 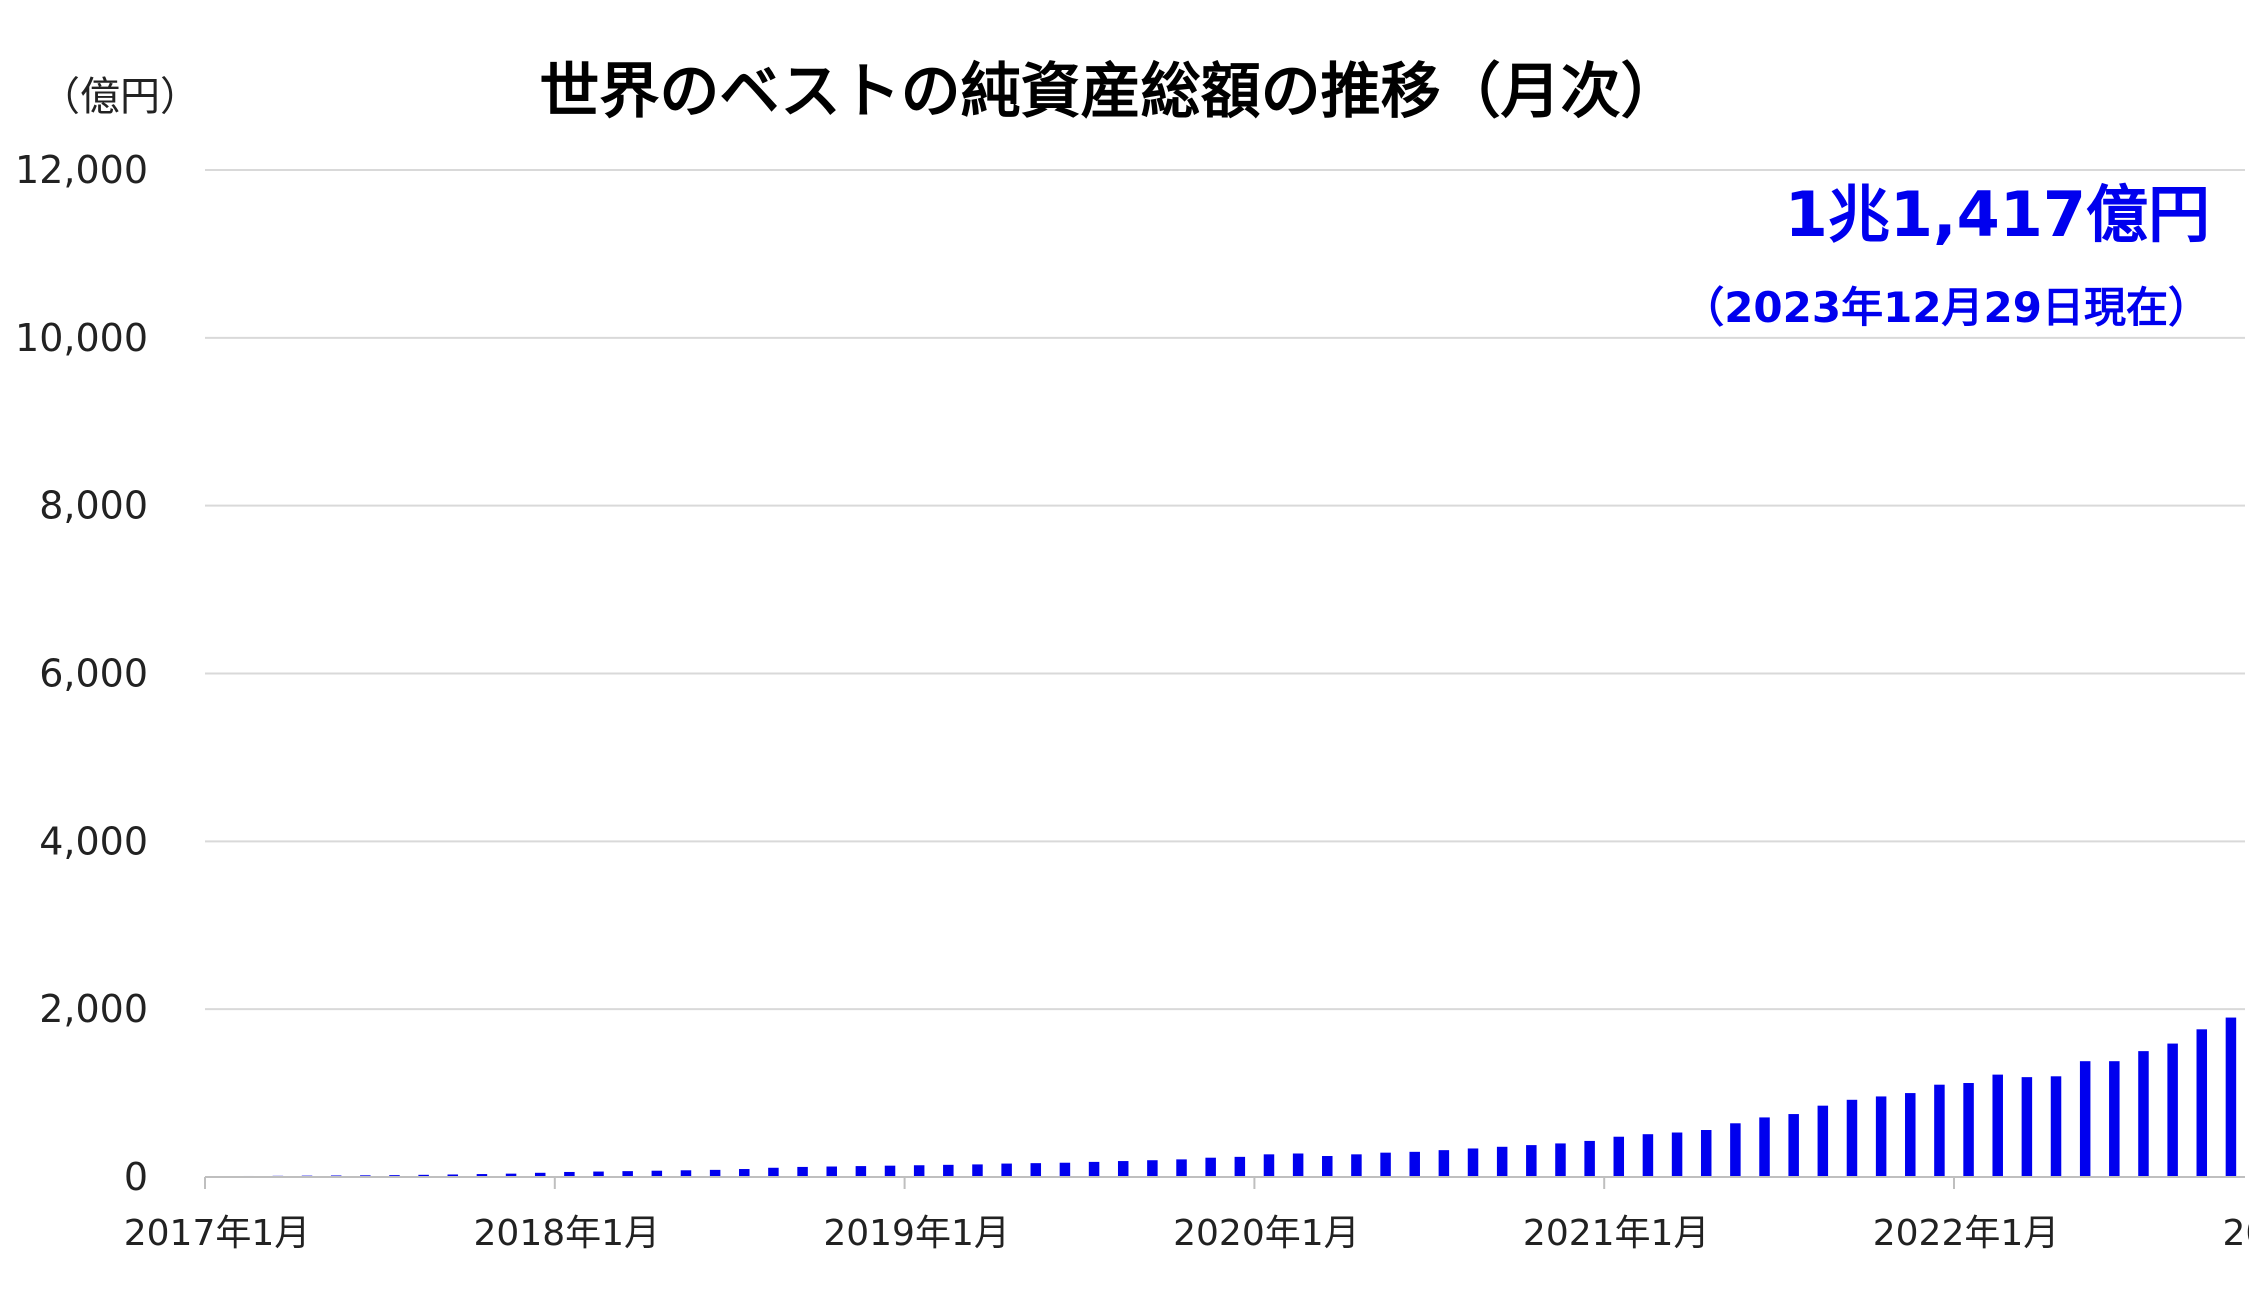 I want to click on bars, so click(x=1225, y=1097).